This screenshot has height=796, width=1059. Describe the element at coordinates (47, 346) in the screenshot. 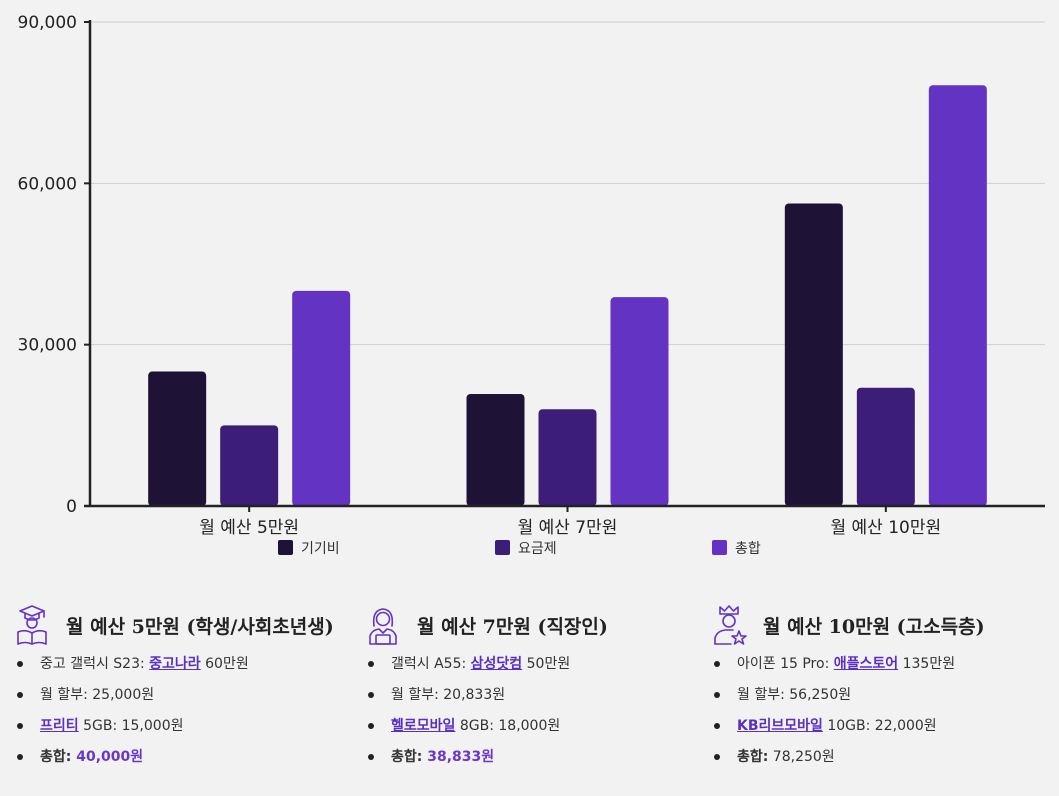

I see `y-tick-label: 30,000` at that location.